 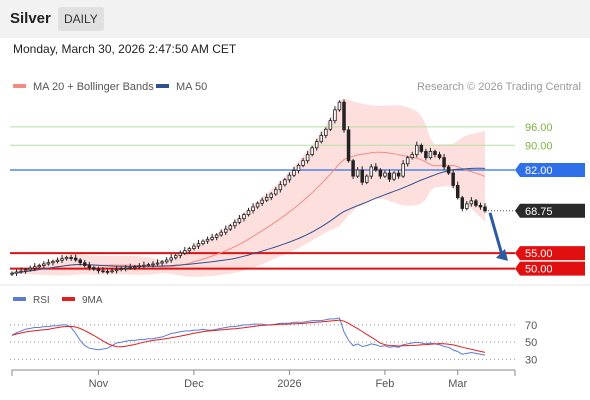 What do you see at coordinates (41, 300) in the screenshot?
I see `legend-rsi-label: RSI` at bounding box center [41, 300].